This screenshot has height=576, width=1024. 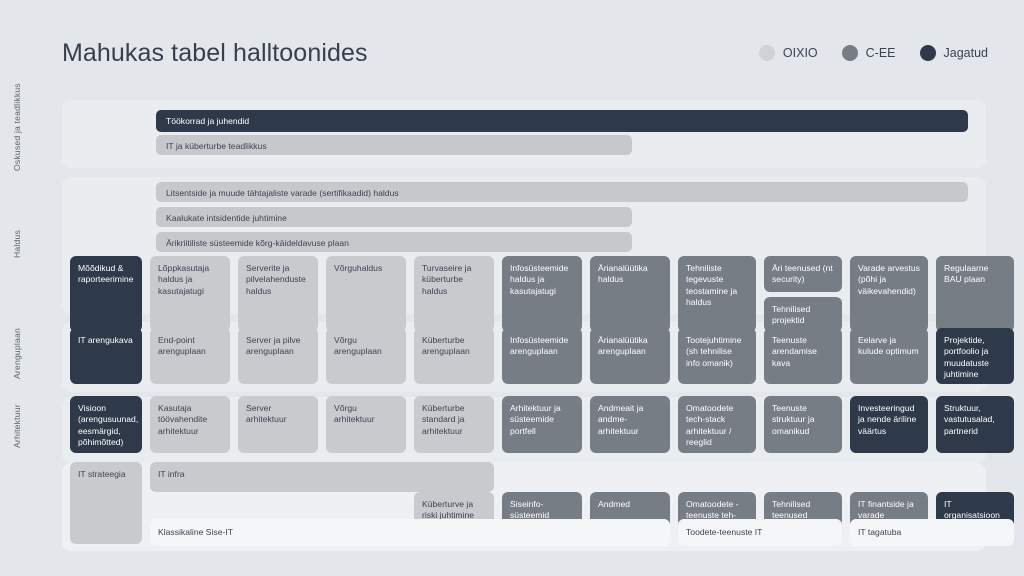 I want to click on card-label: Turvaseire ja küberturbe haldus, so click(x=447, y=279).